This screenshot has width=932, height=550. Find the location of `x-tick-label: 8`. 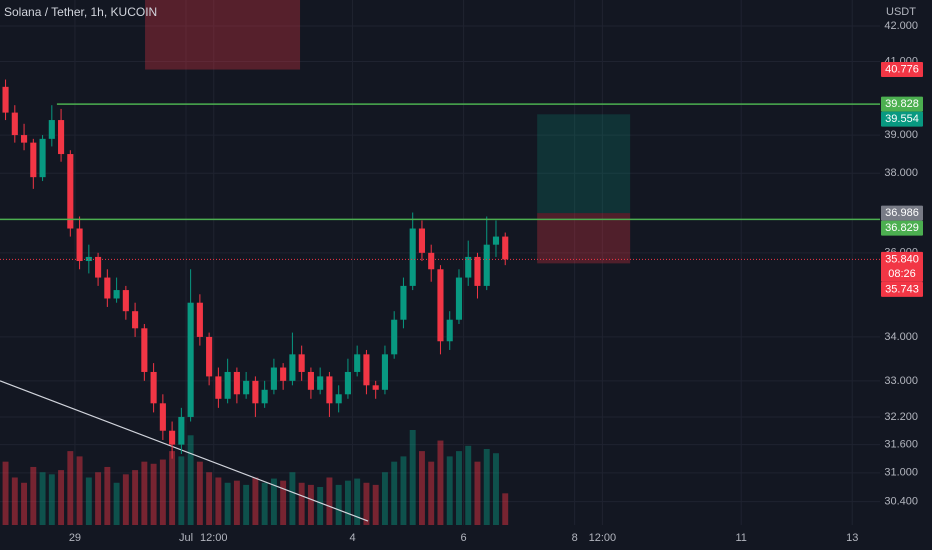

x-tick-label: 8 is located at coordinates (575, 538).